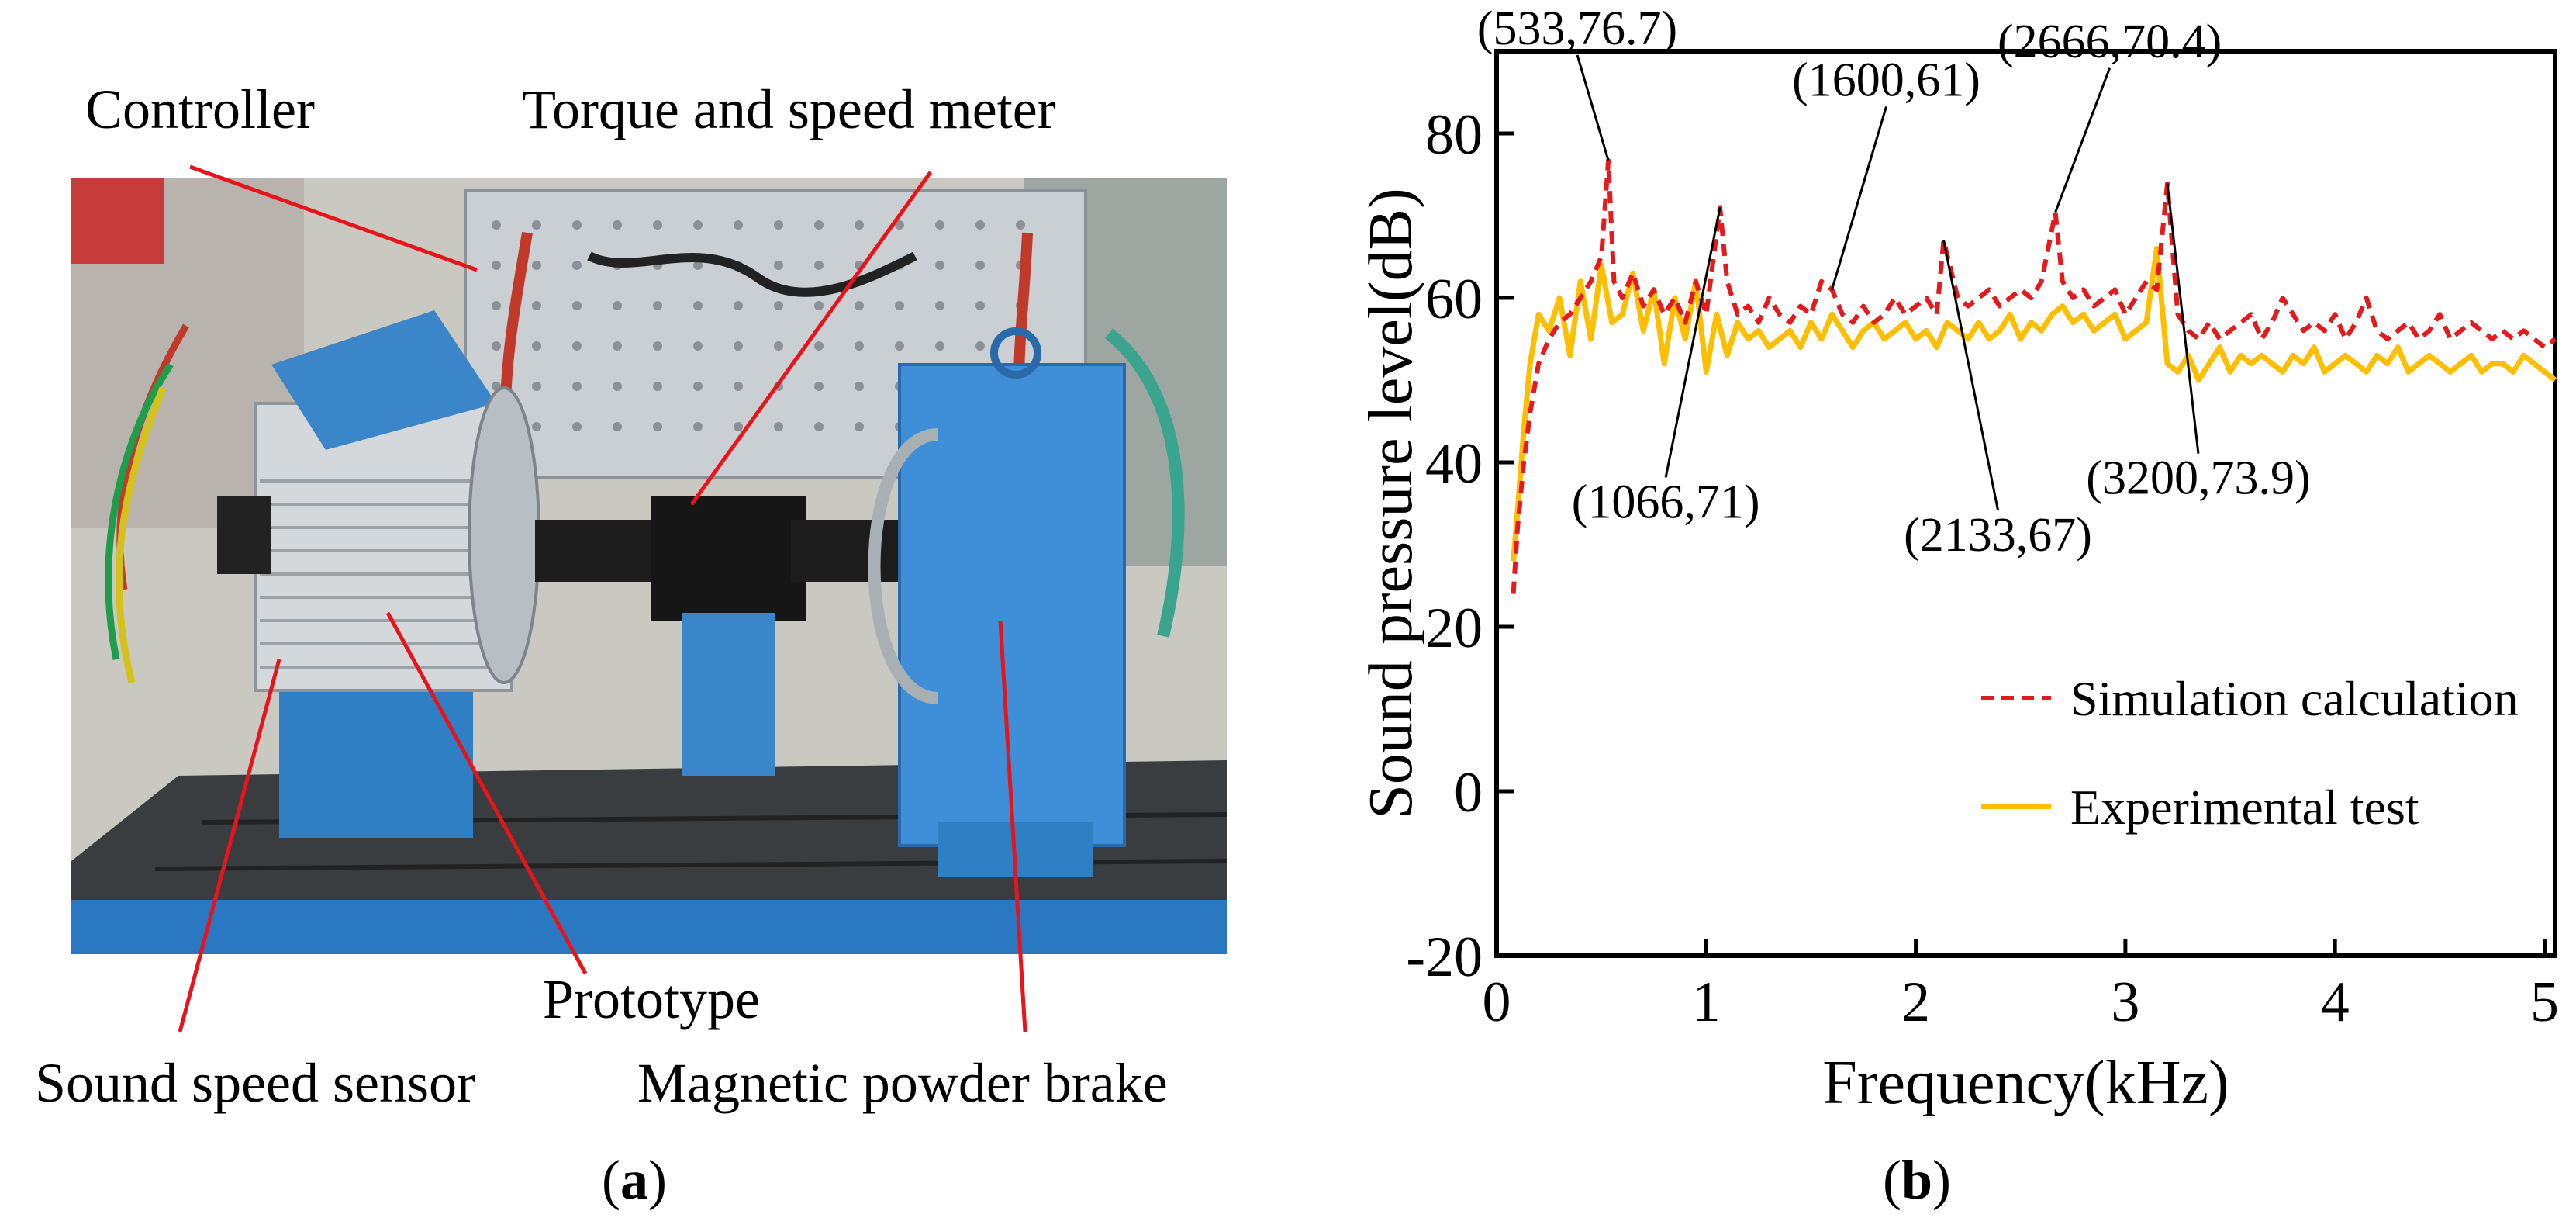 Image resolution: width=2576 pixels, height=1228 pixels. I want to click on brake-lift-ring, so click(1016, 353).